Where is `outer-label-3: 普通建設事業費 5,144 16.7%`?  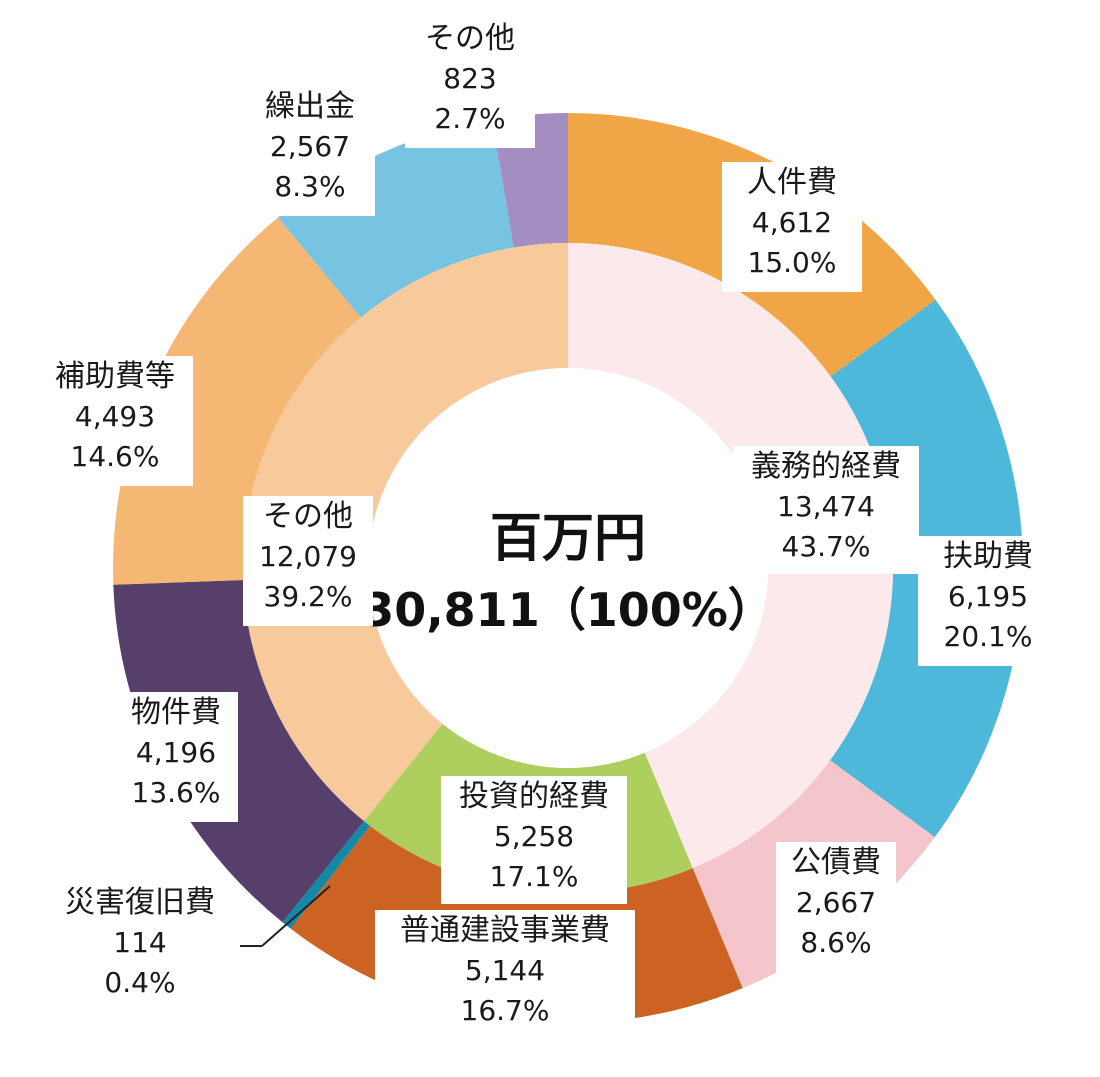
outer-label-3: 普通建設事業費 5,144 16.7% is located at coordinates (505, 974).